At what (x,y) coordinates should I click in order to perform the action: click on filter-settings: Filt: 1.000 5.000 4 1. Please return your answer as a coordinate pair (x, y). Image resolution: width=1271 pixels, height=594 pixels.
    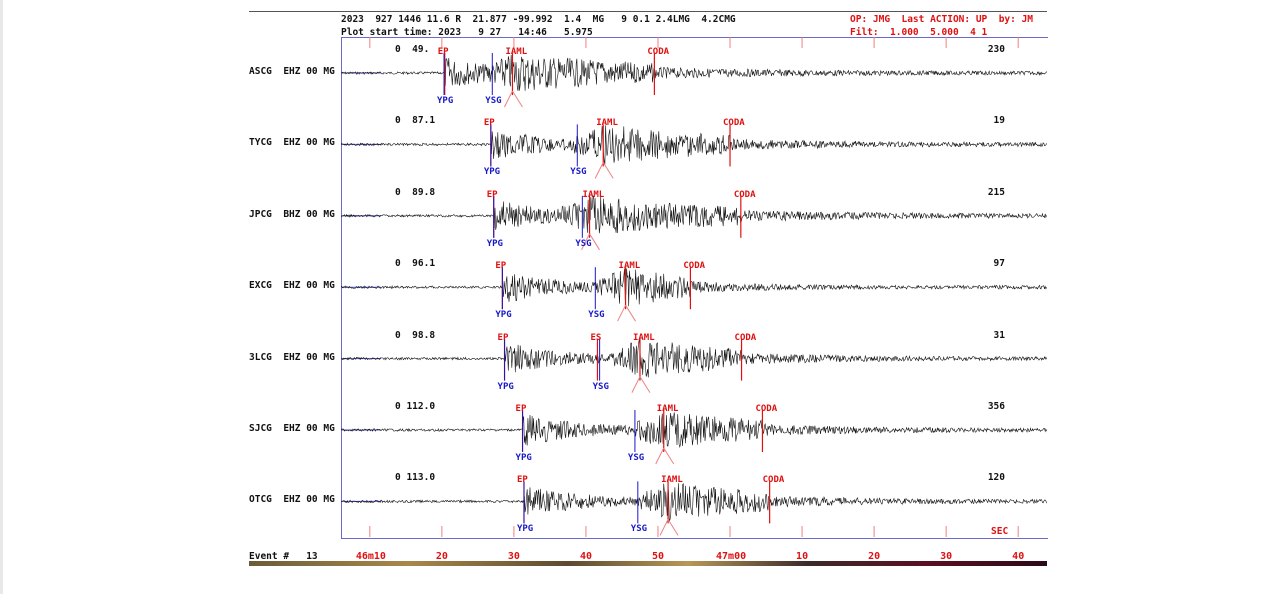
    Looking at the image, I should click on (919, 32).